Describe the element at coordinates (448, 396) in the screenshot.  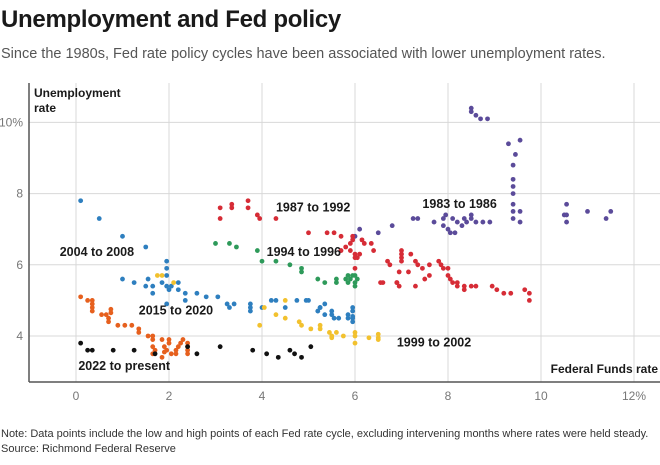
I see `x-tick-label: 8` at that location.